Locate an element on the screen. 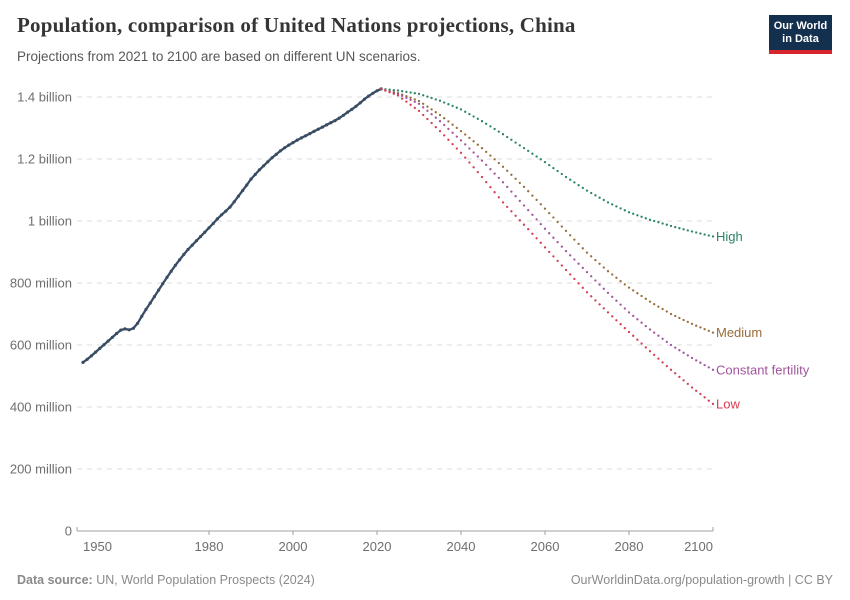 The image size is (850, 600). owid-logo-text: Our World in Data is located at coordinates (800, 32).